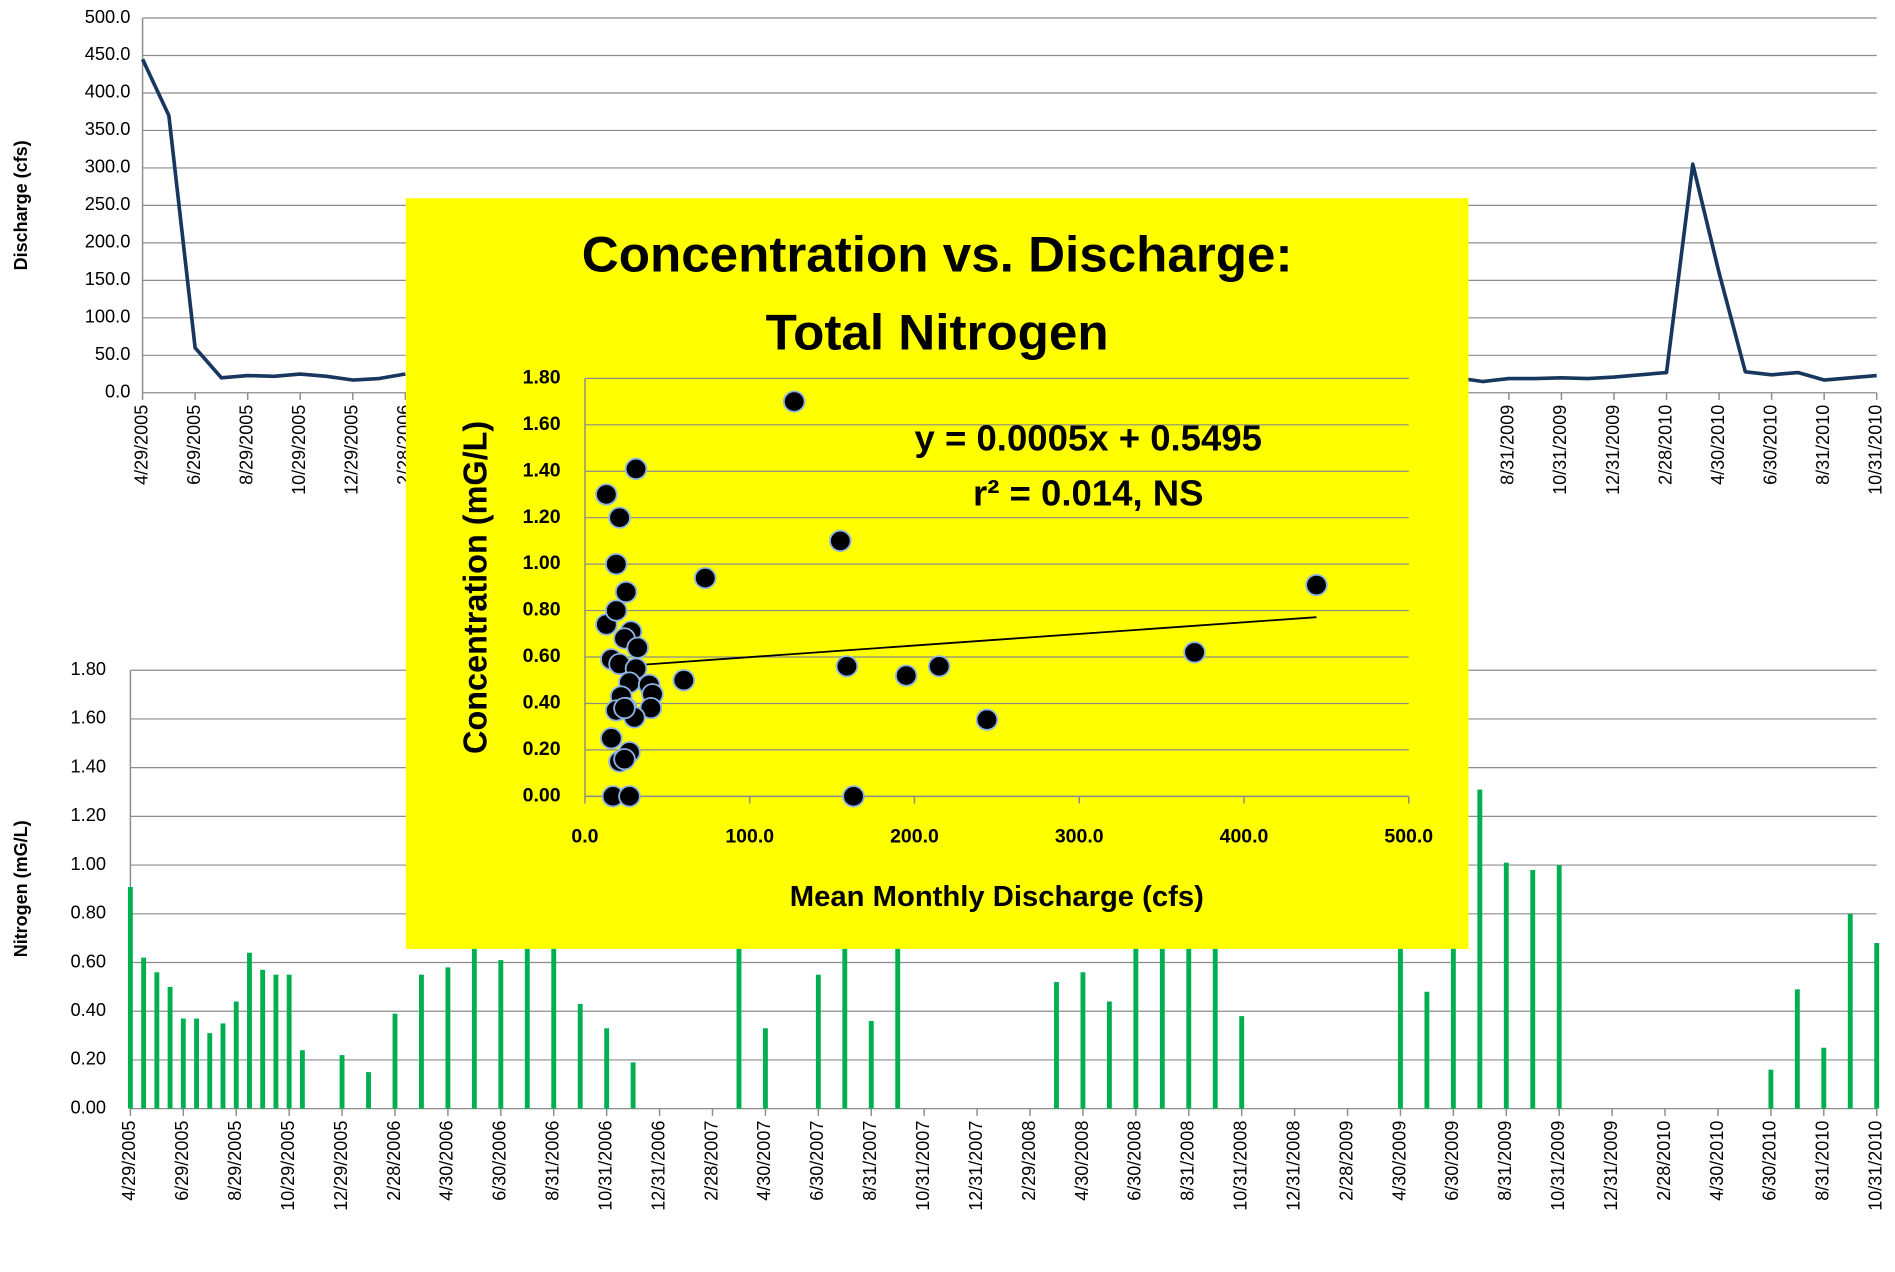 This screenshot has width=1895, height=1272. Describe the element at coordinates (500, 1161) in the screenshot. I see `x-tick-label: 6/30/2006` at that location.